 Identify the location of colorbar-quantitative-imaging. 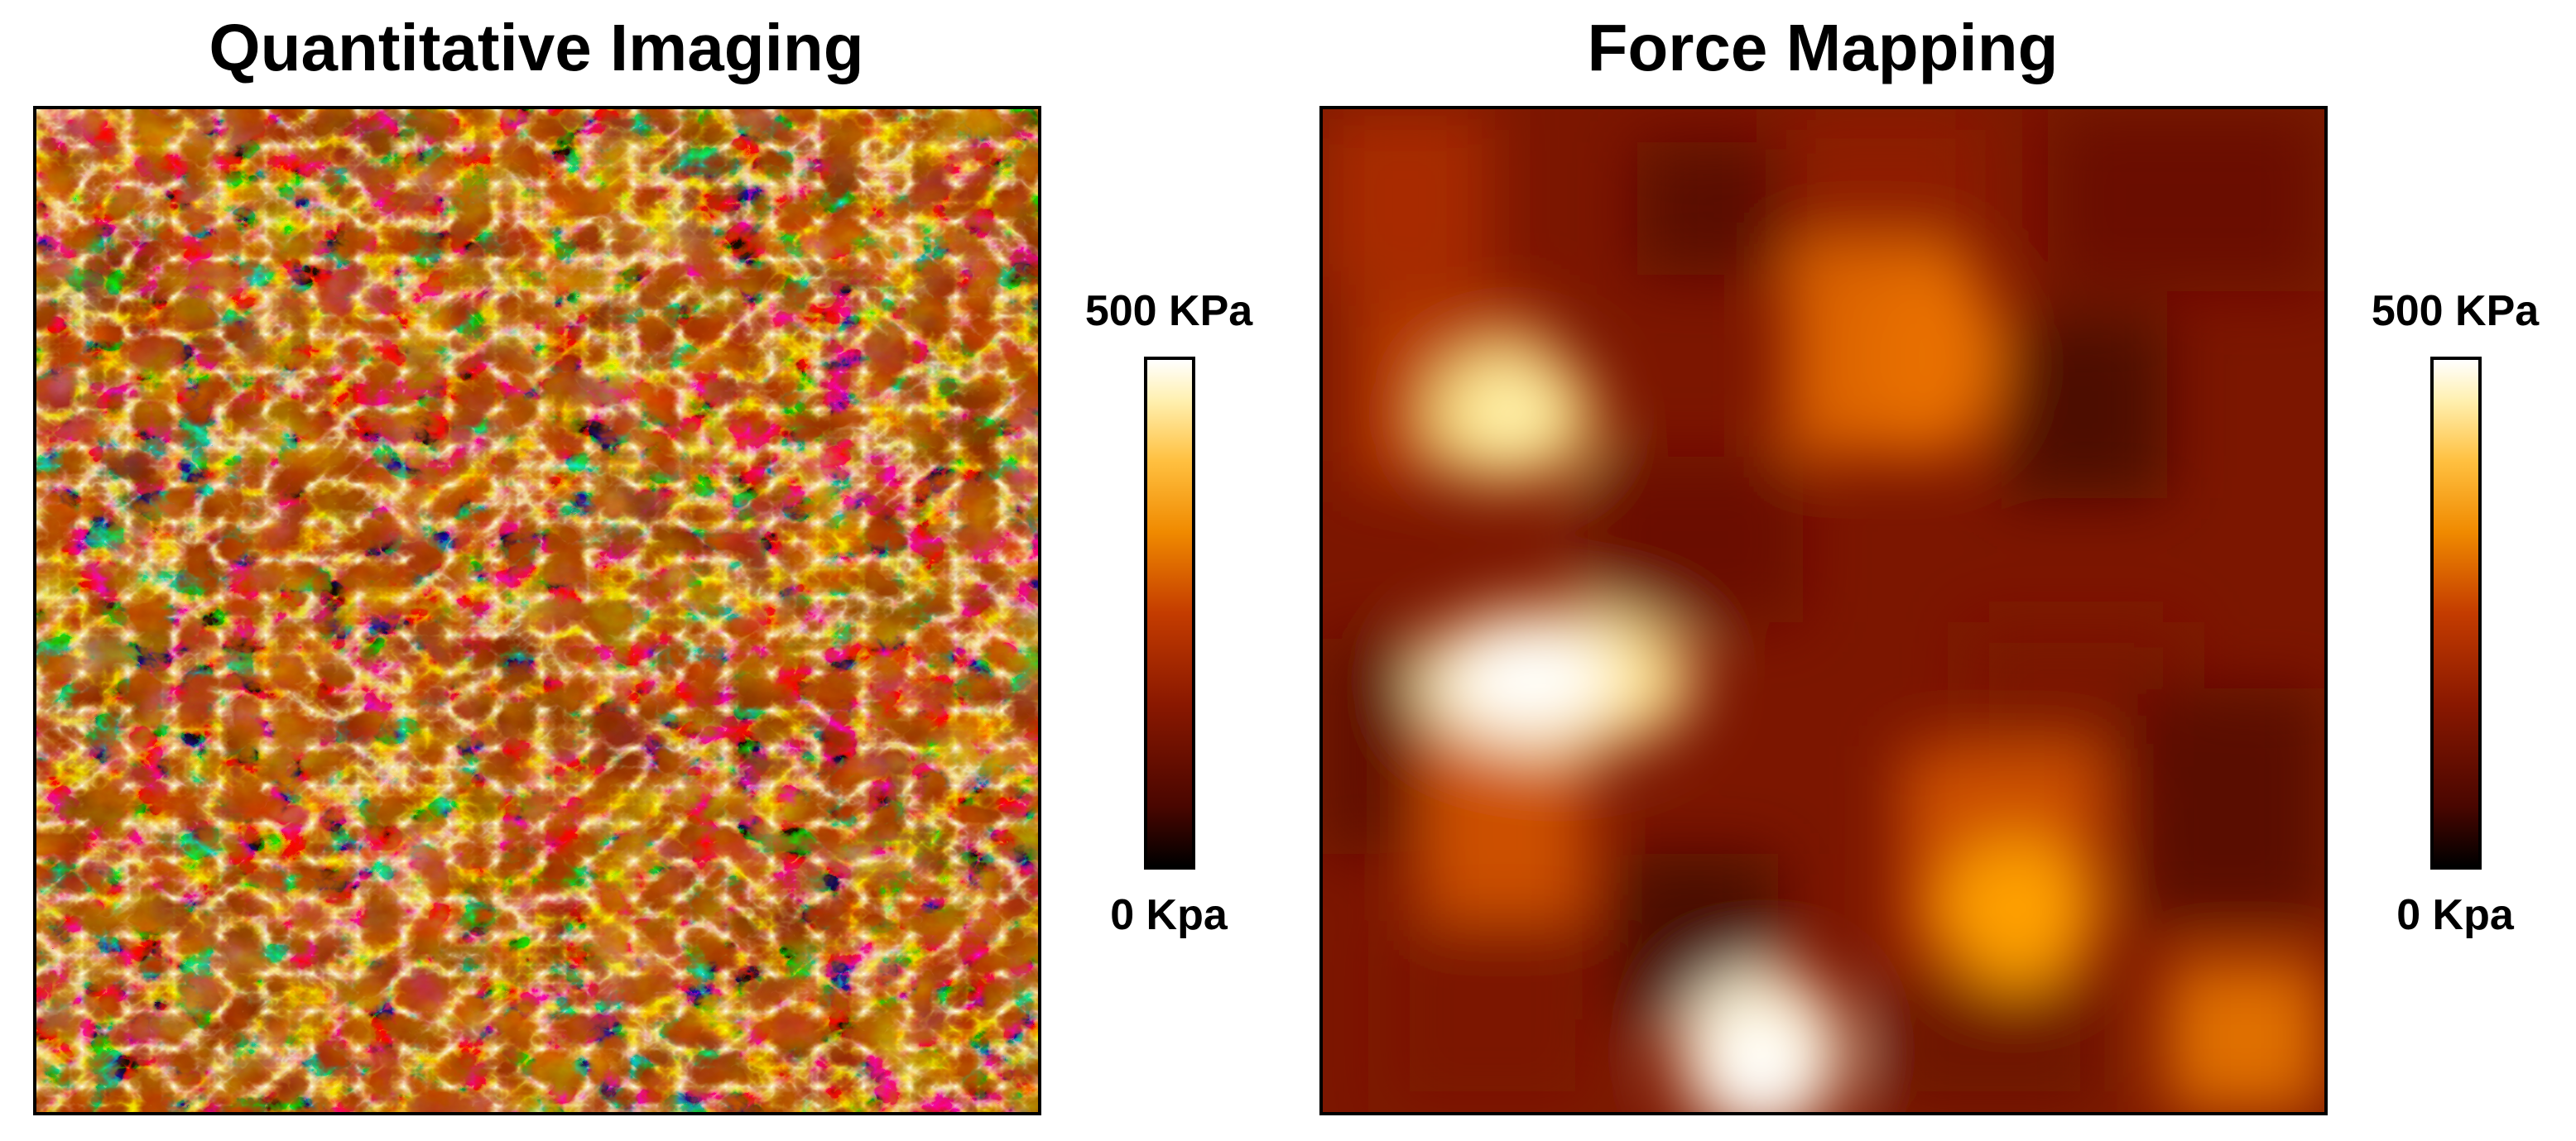
(1169, 613).